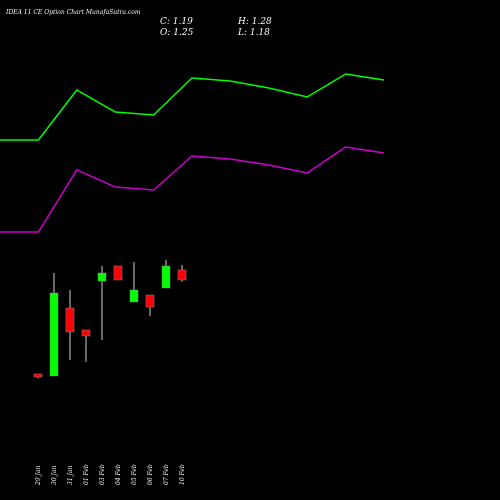 This screenshot has height=500, width=500. I want to click on x-tick-label: 10 Feb, so click(182, 474).